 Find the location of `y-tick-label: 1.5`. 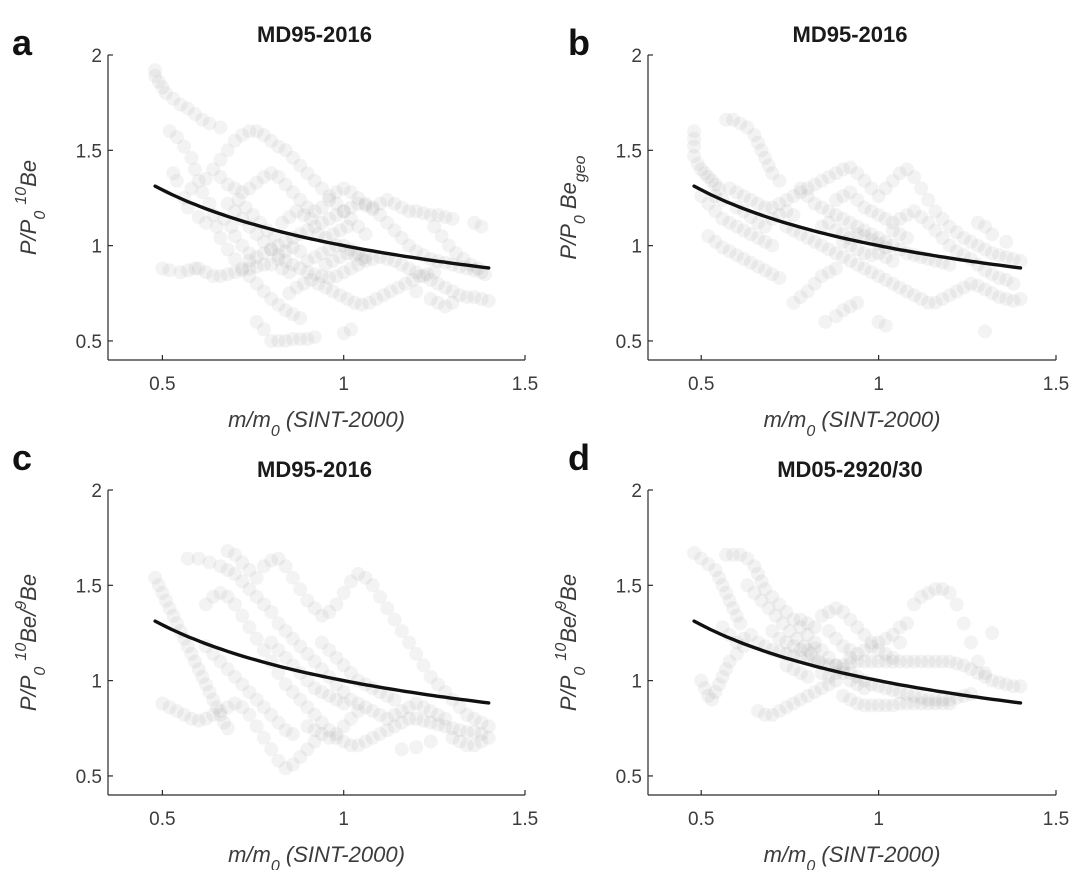

y-tick-label: 1.5 is located at coordinates (629, 151).